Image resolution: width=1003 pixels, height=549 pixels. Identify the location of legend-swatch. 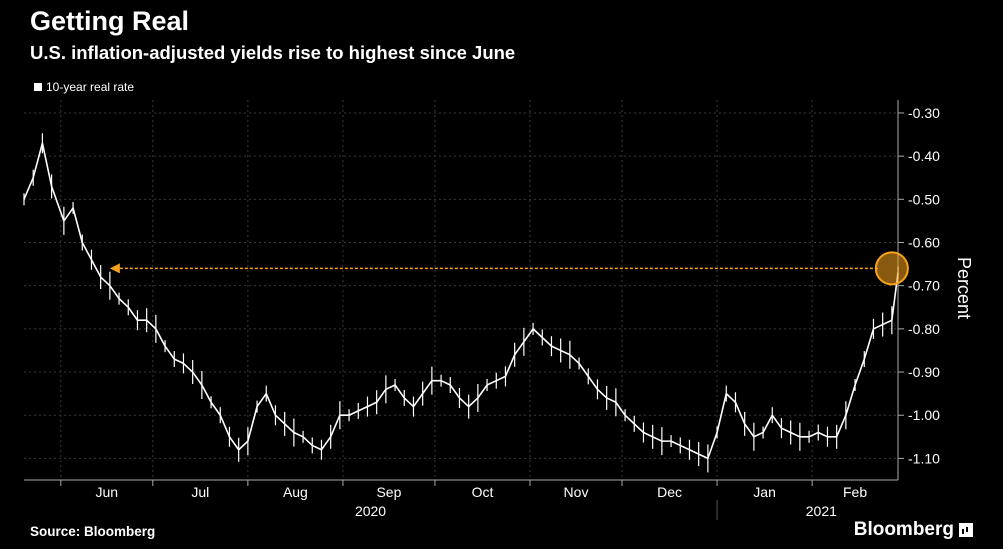
(38, 87).